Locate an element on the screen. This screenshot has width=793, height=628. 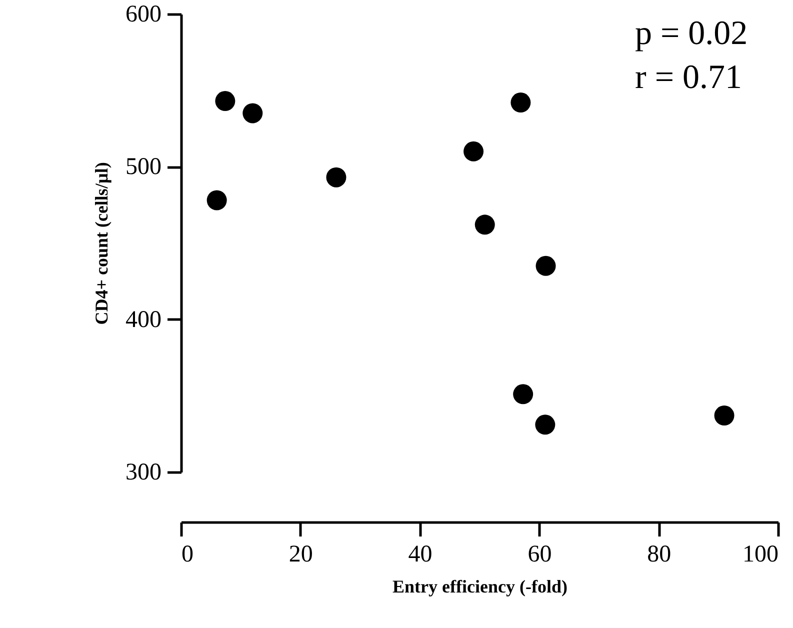
x-tick-label: 20 is located at coordinates (300, 555).